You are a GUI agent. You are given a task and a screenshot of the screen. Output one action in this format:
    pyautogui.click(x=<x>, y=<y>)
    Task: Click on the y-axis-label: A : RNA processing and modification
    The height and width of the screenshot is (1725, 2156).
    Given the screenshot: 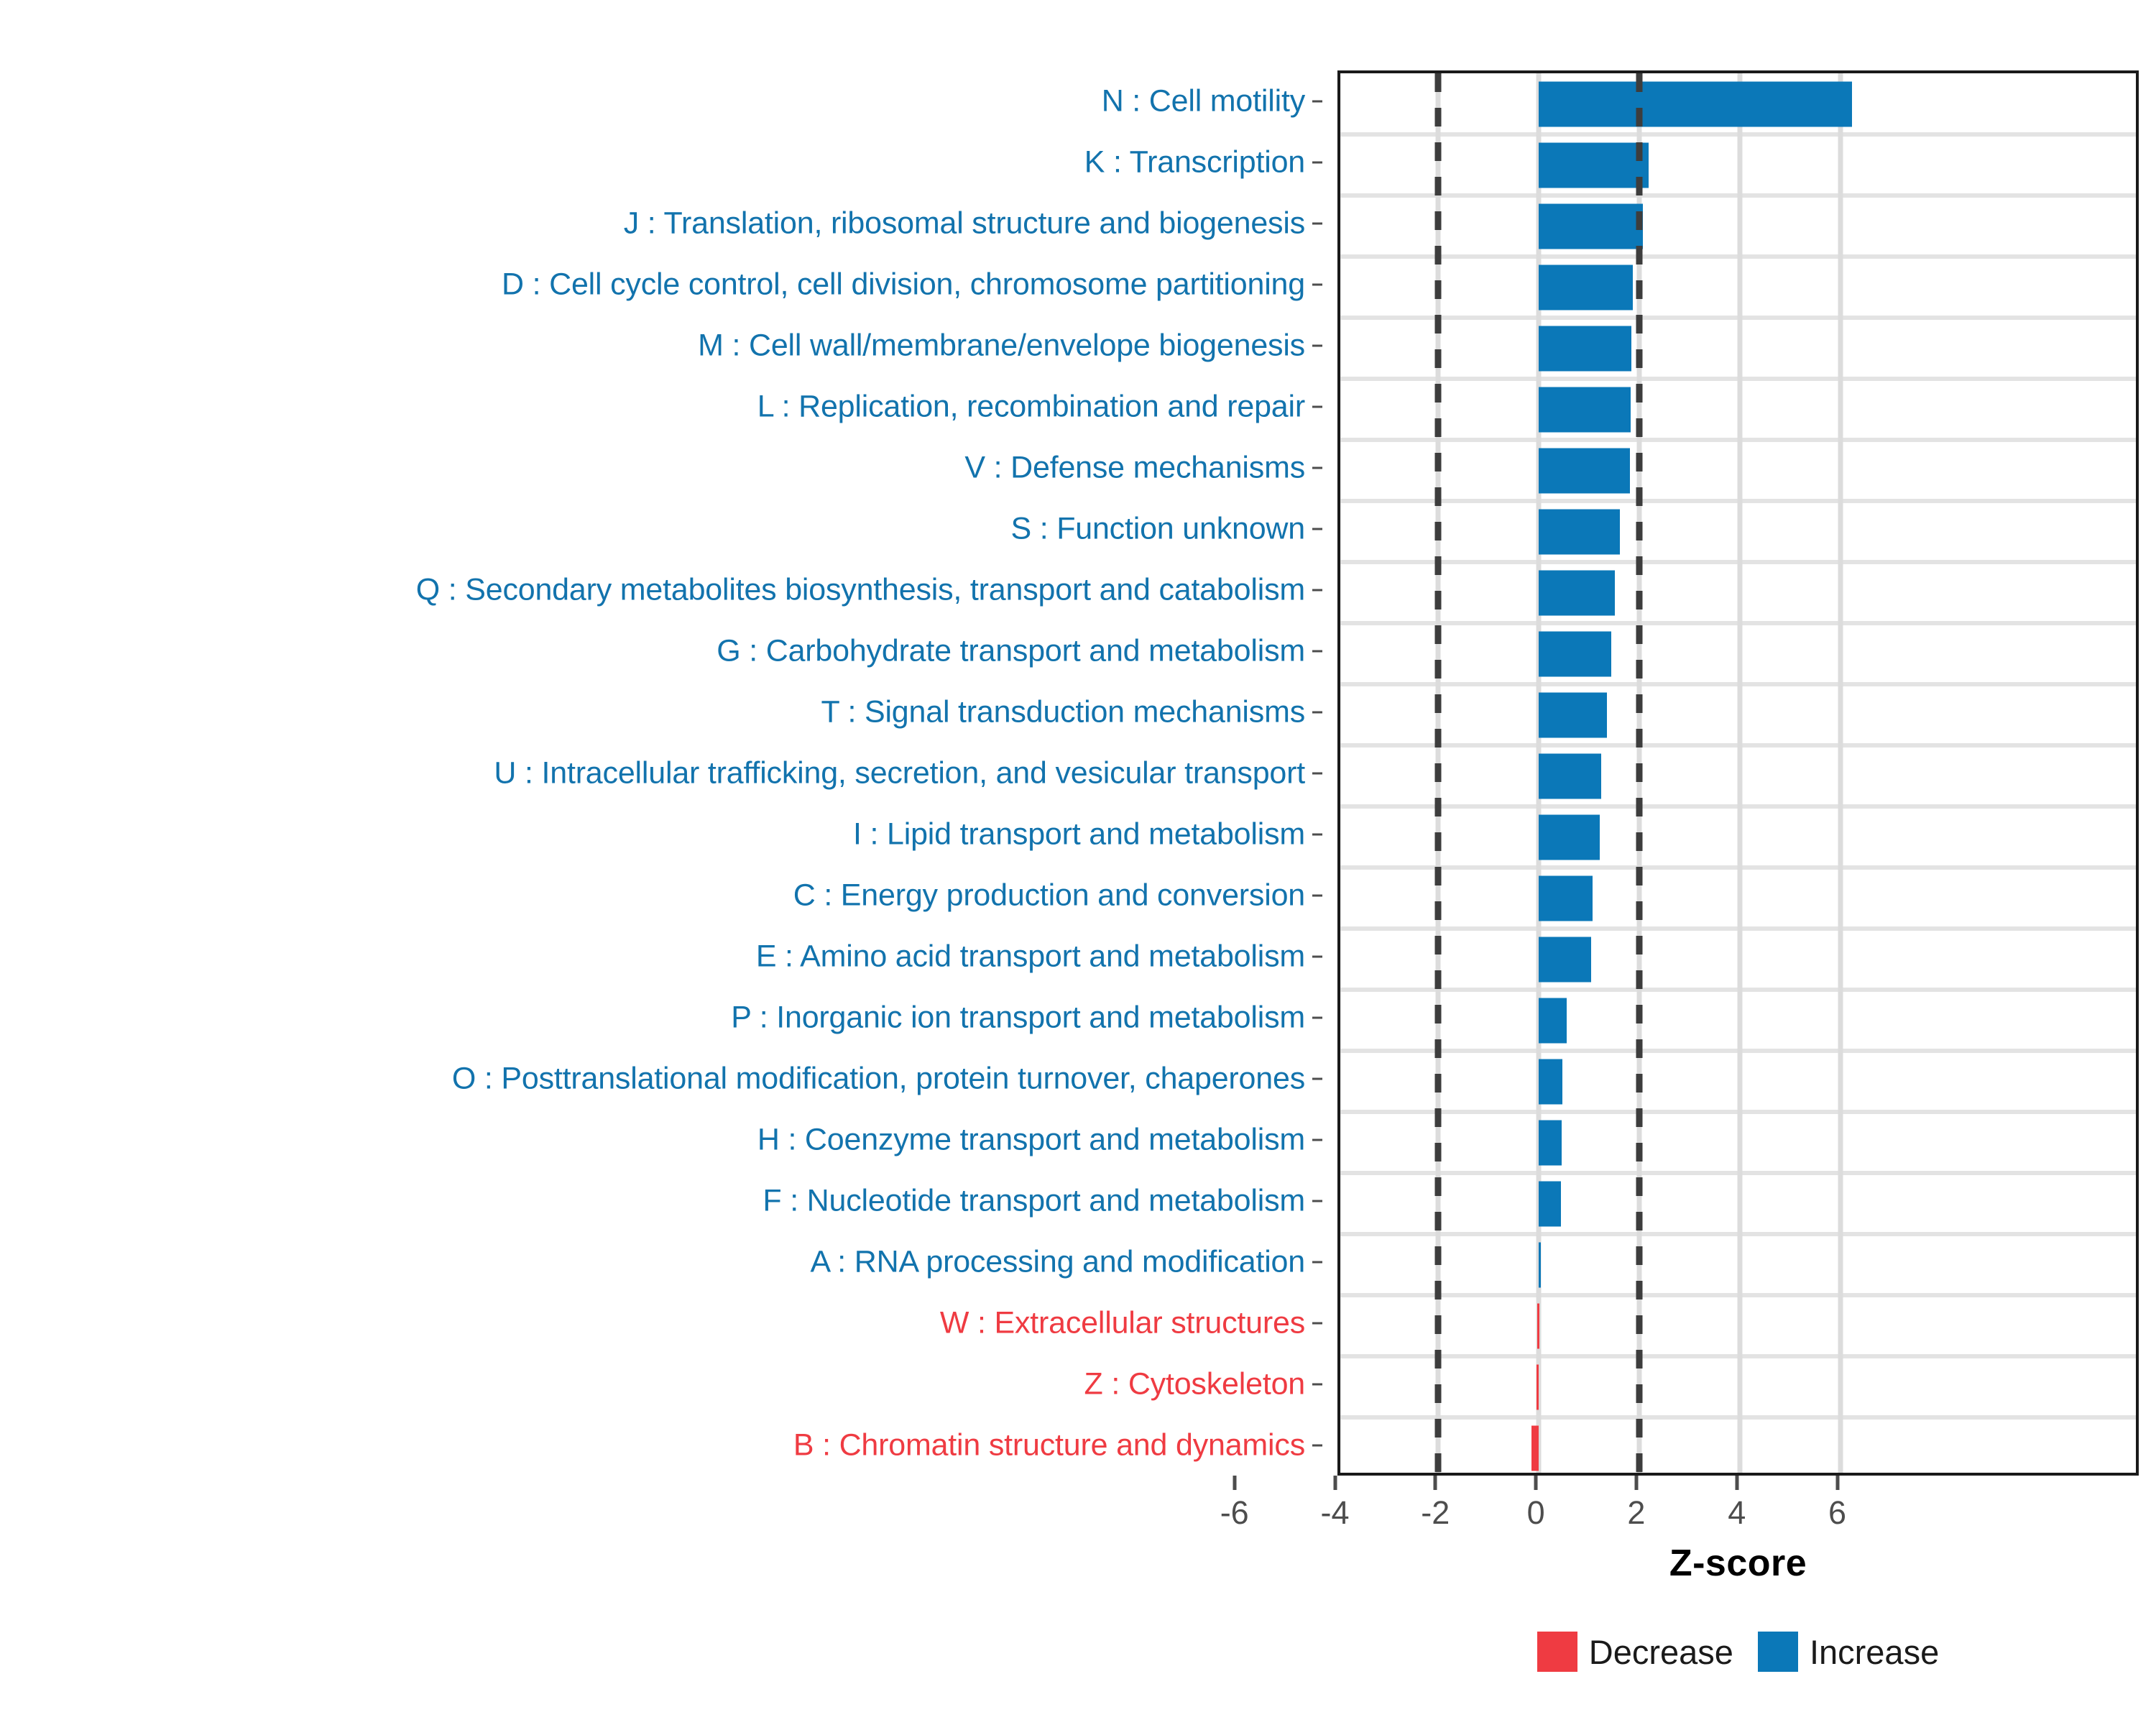 What is the action you would take?
    pyautogui.click(x=1057, y=1261)
    